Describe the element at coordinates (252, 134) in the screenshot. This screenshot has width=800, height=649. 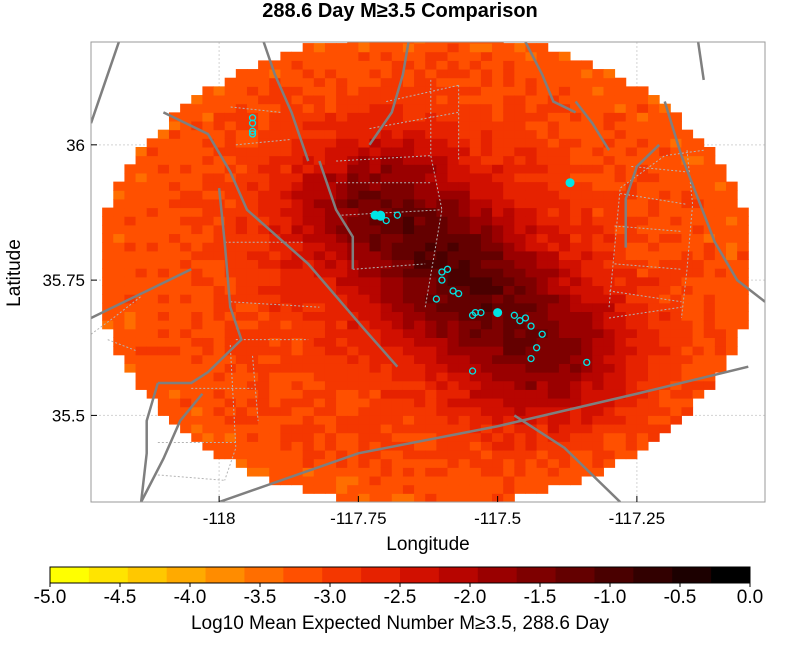
I see `event-marker-small` at that location.